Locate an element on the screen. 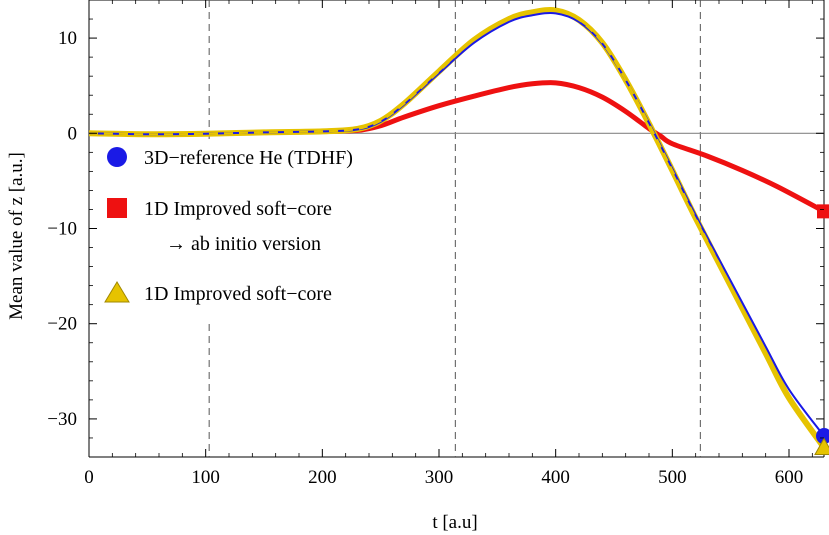 The image size is (829, 535). y-axis-title: Mean value of z [a.u.] is located at coordinates (16, 236).